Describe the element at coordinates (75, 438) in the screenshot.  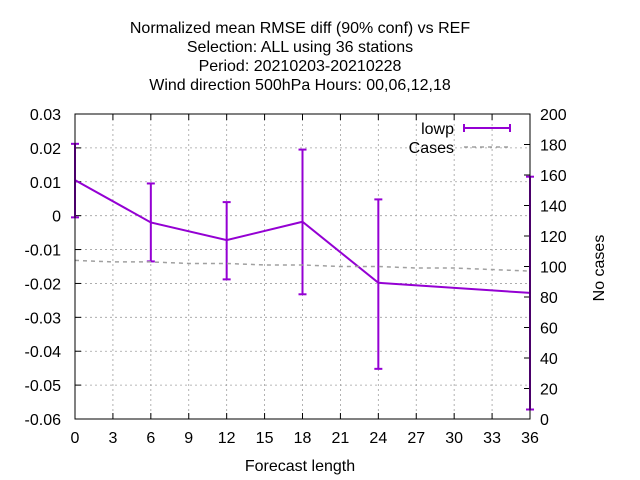
I see `x-tick-label: 0` at that location.